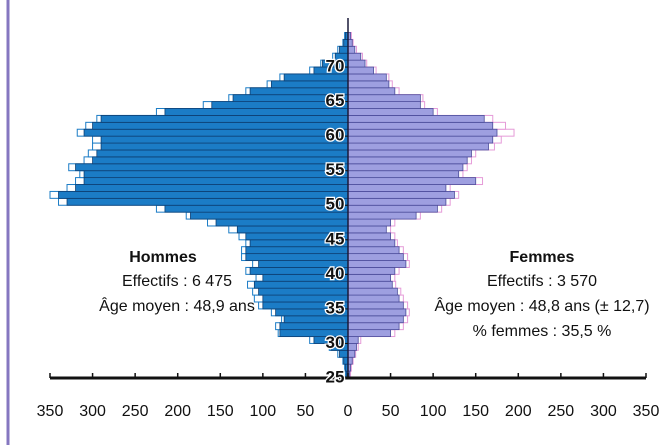 The width and height of the screenshot is (669, 445). What do you see at coordinates (335, 169) in the screenshot?
I see `y-tick-label: 55` at bounding box center [335, 169].